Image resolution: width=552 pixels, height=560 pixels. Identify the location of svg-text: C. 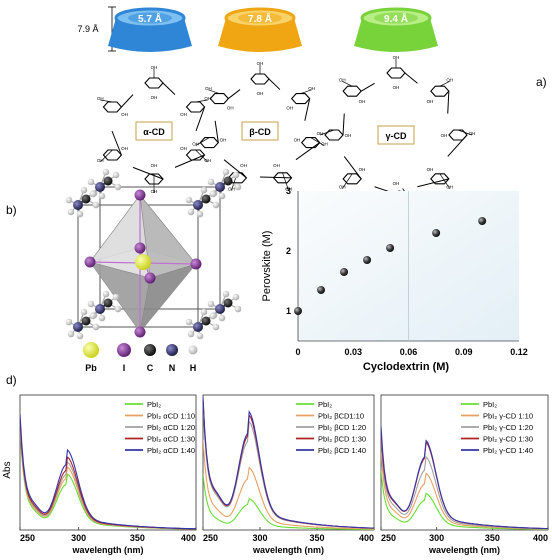
(150, 368).